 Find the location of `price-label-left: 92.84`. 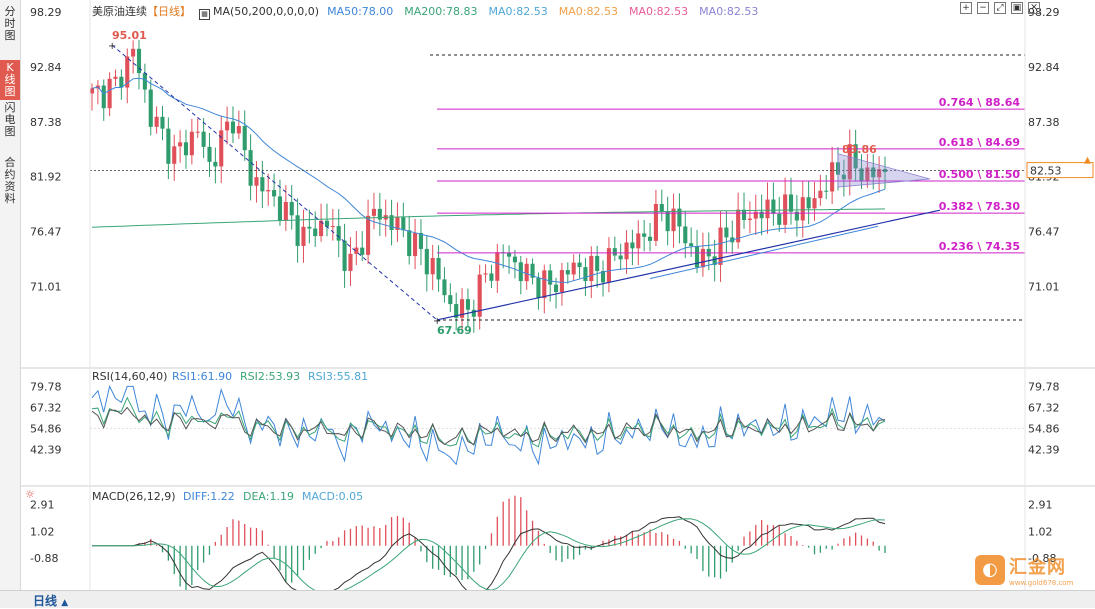

price-label-left: 92.84 is located at coordinates (46, 67).